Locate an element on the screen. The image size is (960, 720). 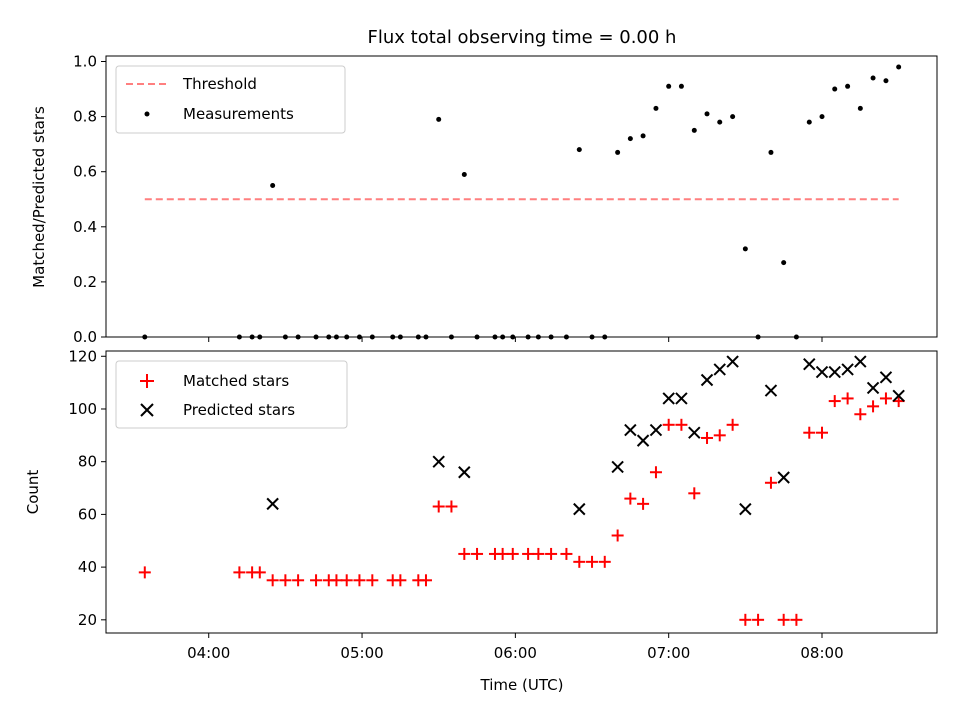
legend-measurements-label: Measurements is located at coordinates (238, 114).